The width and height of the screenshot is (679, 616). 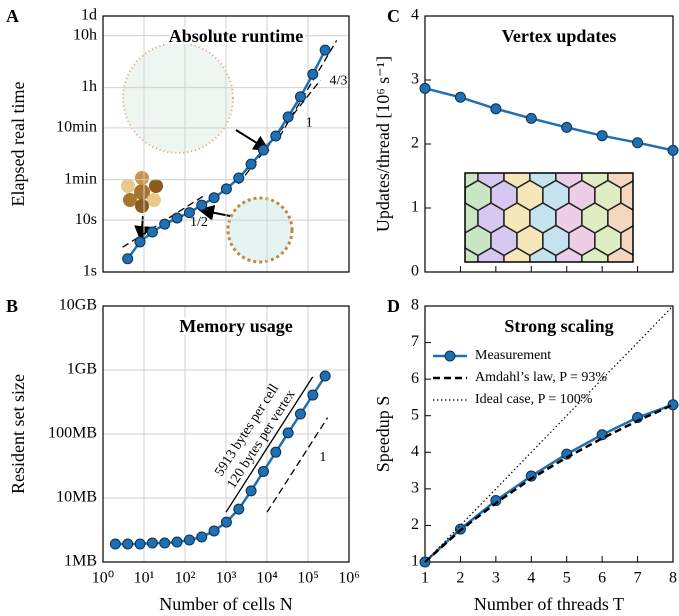 I want to click on legend-label: Measurement, so click(x=513, y=355).